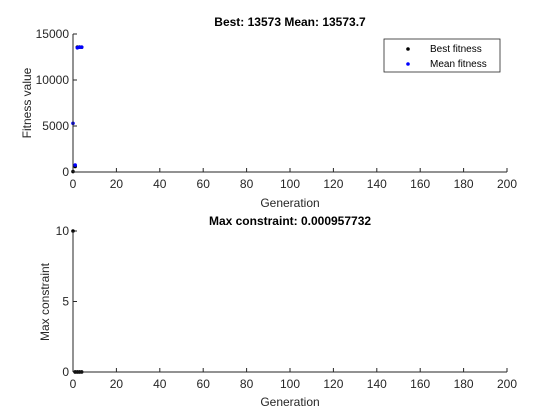  Describe the element at coordinates (160, 184) in the screenshot. I see `fitness-xtick-label: 40` at that location.